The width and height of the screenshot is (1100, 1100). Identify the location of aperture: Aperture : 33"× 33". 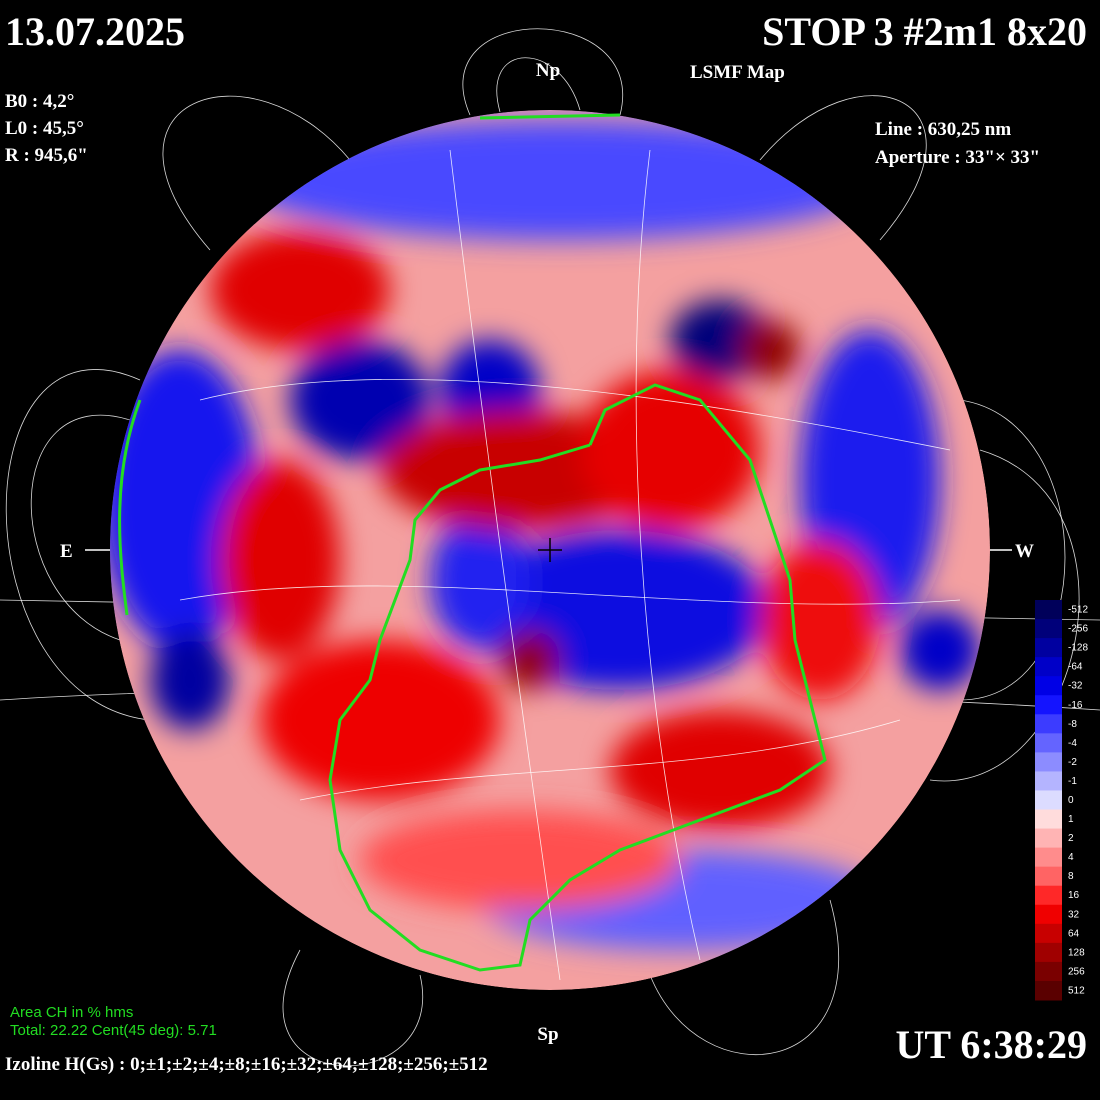
(957, 157).